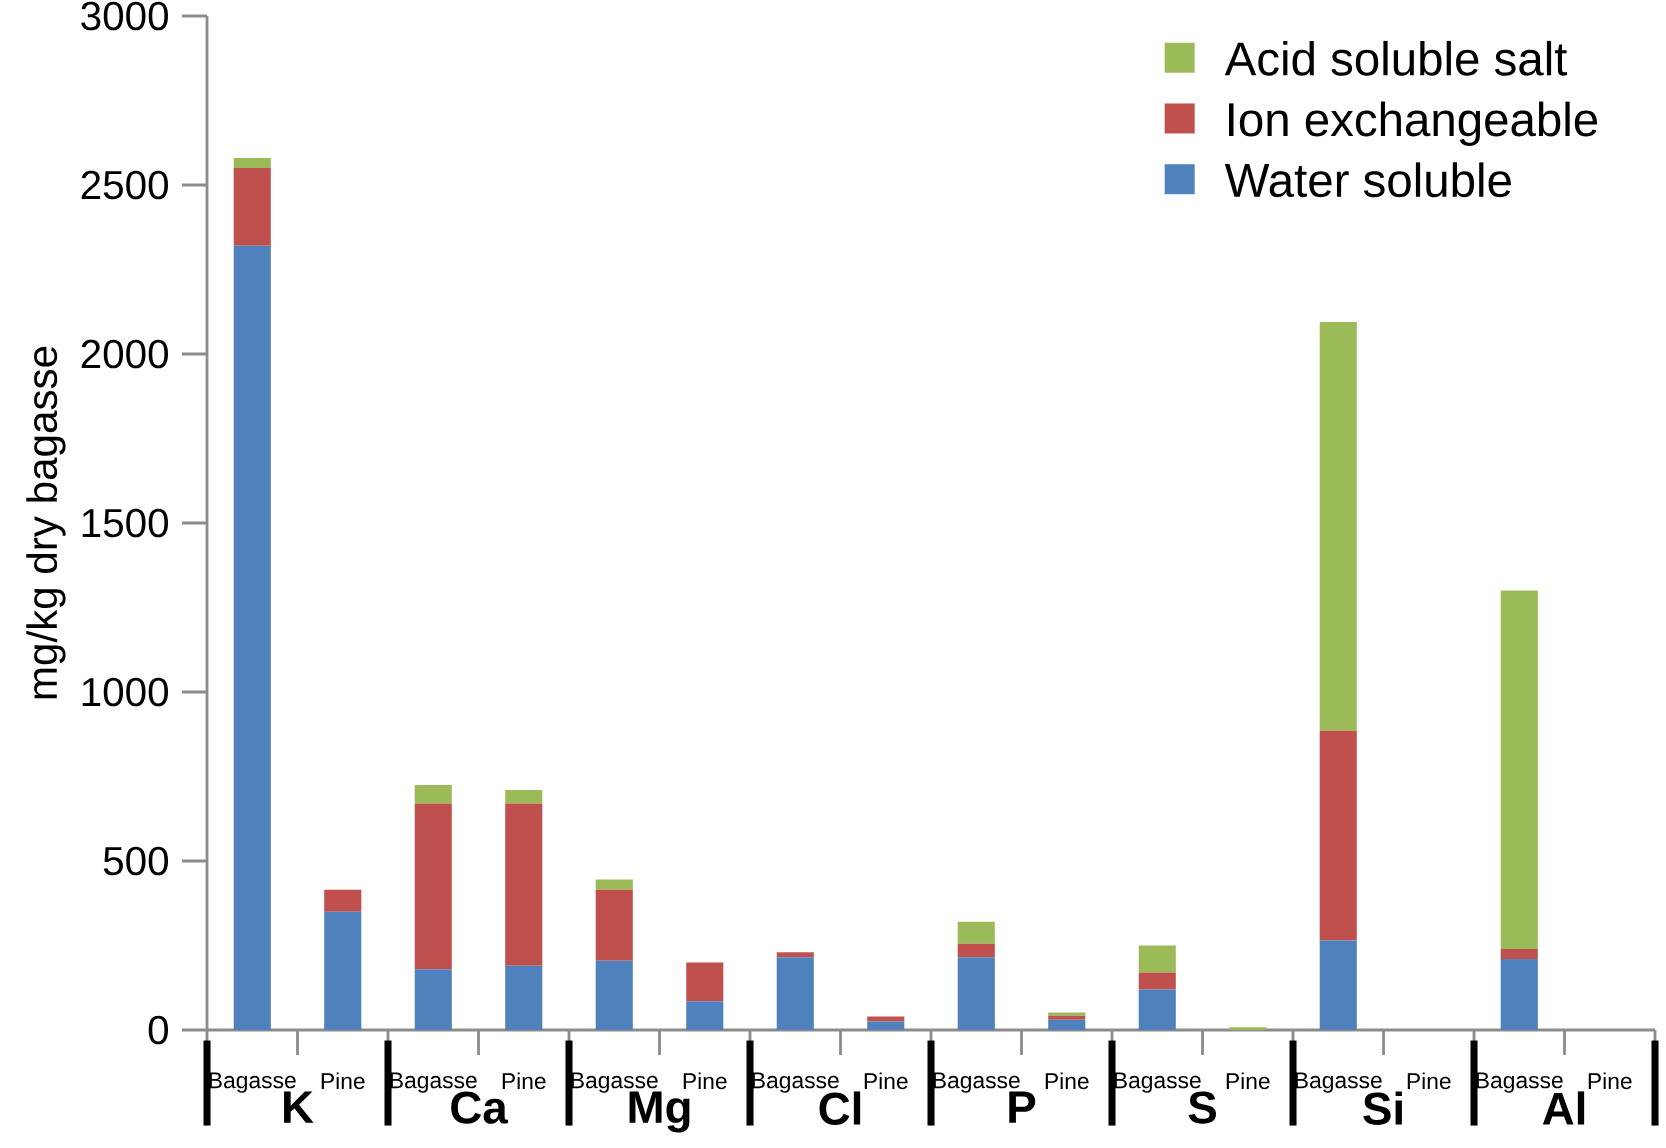  Describe the element at coordinates (1202, 1107) in the screenshot. I see `text: S` at that location.